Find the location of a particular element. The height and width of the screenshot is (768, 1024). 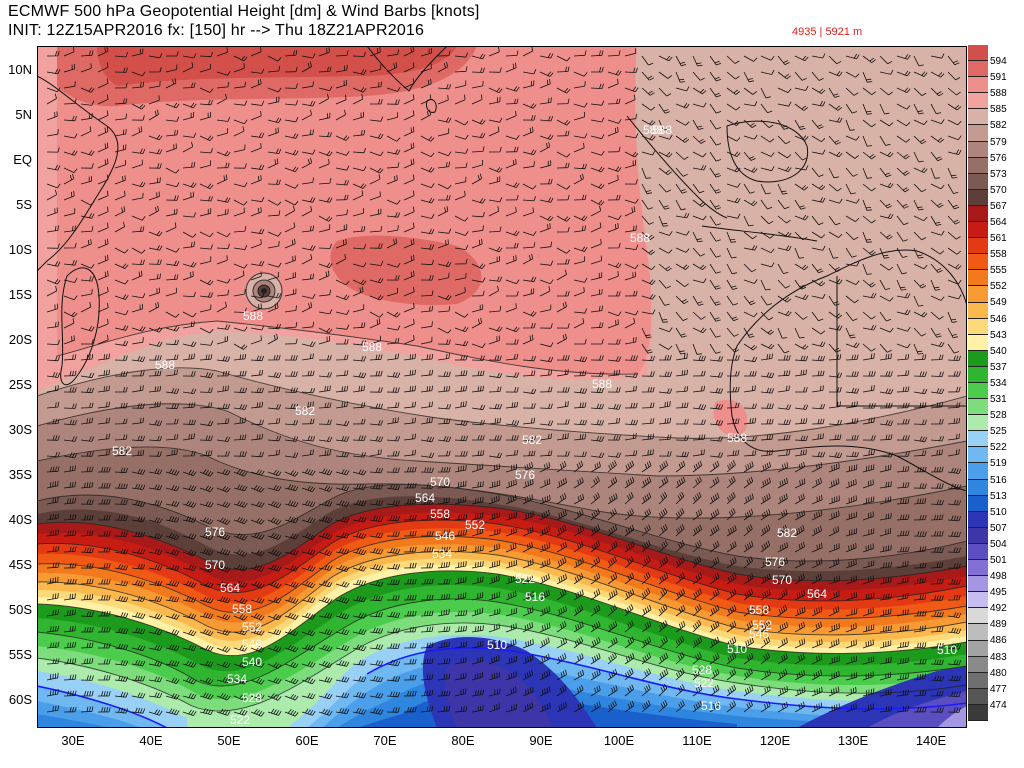

colorbar-level: 594 is located at coordinates (993, 56).